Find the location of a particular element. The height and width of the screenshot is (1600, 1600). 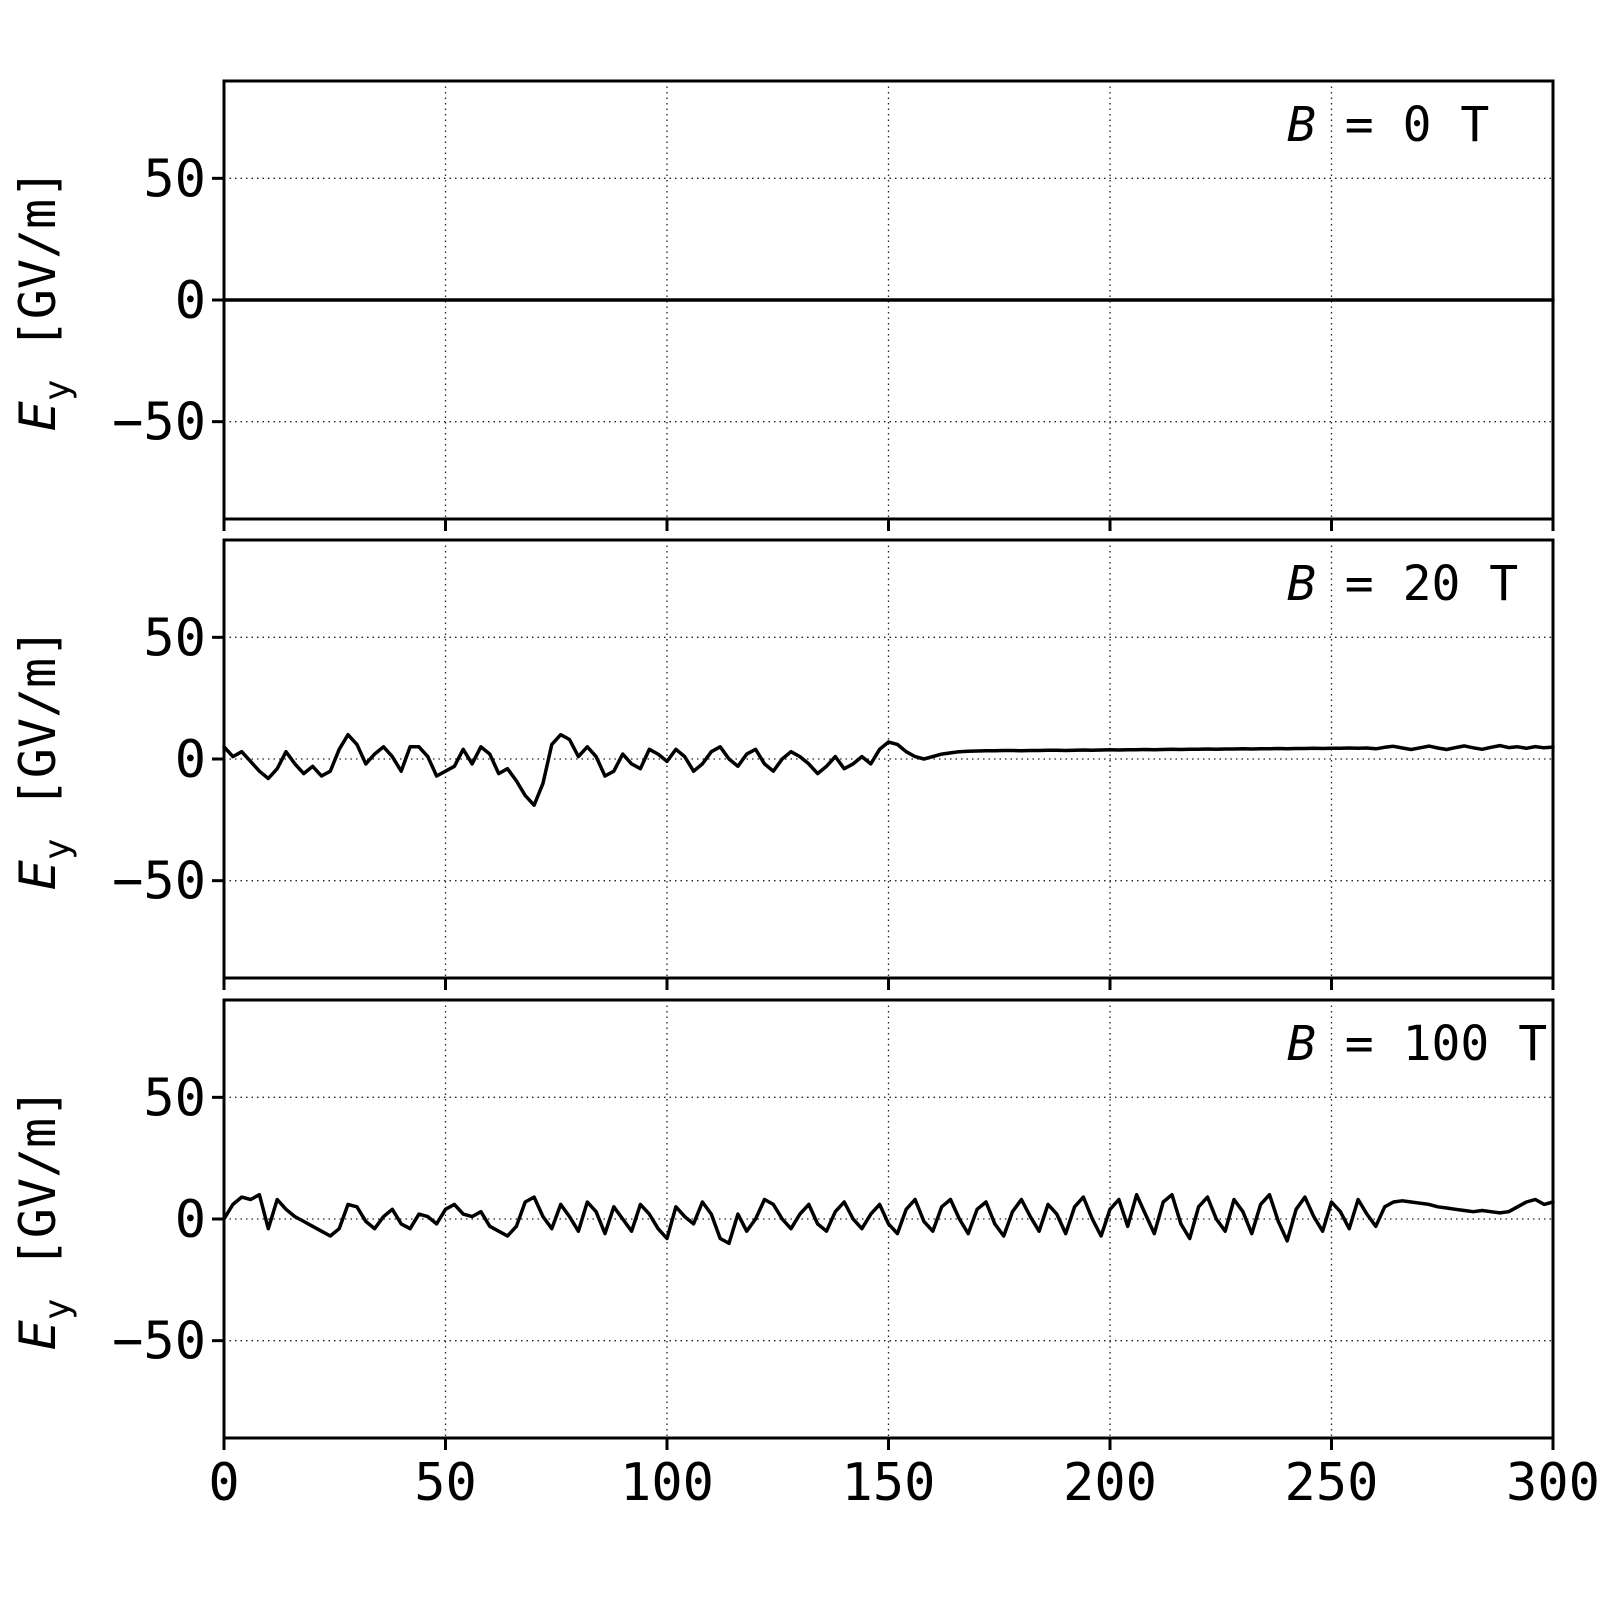

x-tick-label: 0 is located at coordinates (223, 1483).